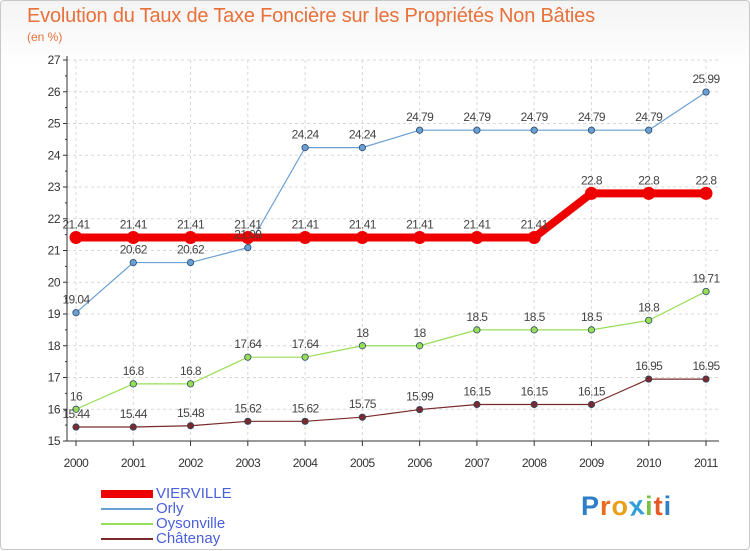 The height and width of the screenshot is (551, 750). I want to click on data-label-orly-2004: 24.24, so click(306, 135).